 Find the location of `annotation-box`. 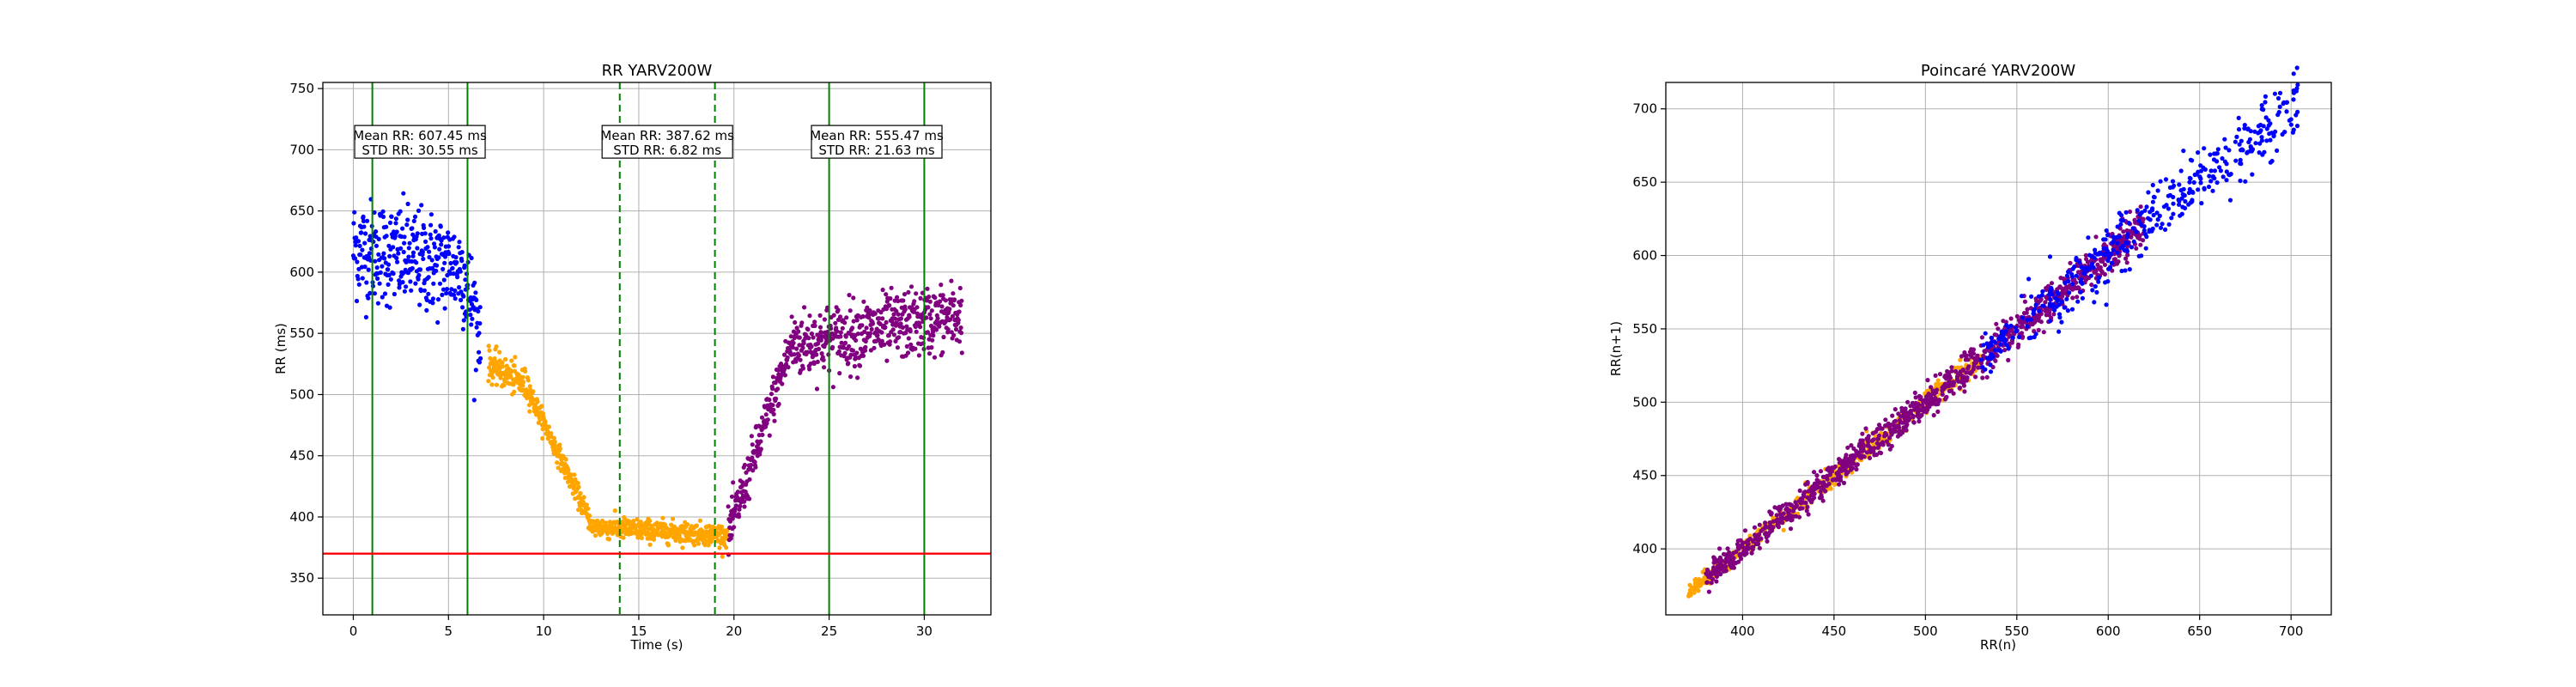

annotation-box is located at coordinates (420, 142).